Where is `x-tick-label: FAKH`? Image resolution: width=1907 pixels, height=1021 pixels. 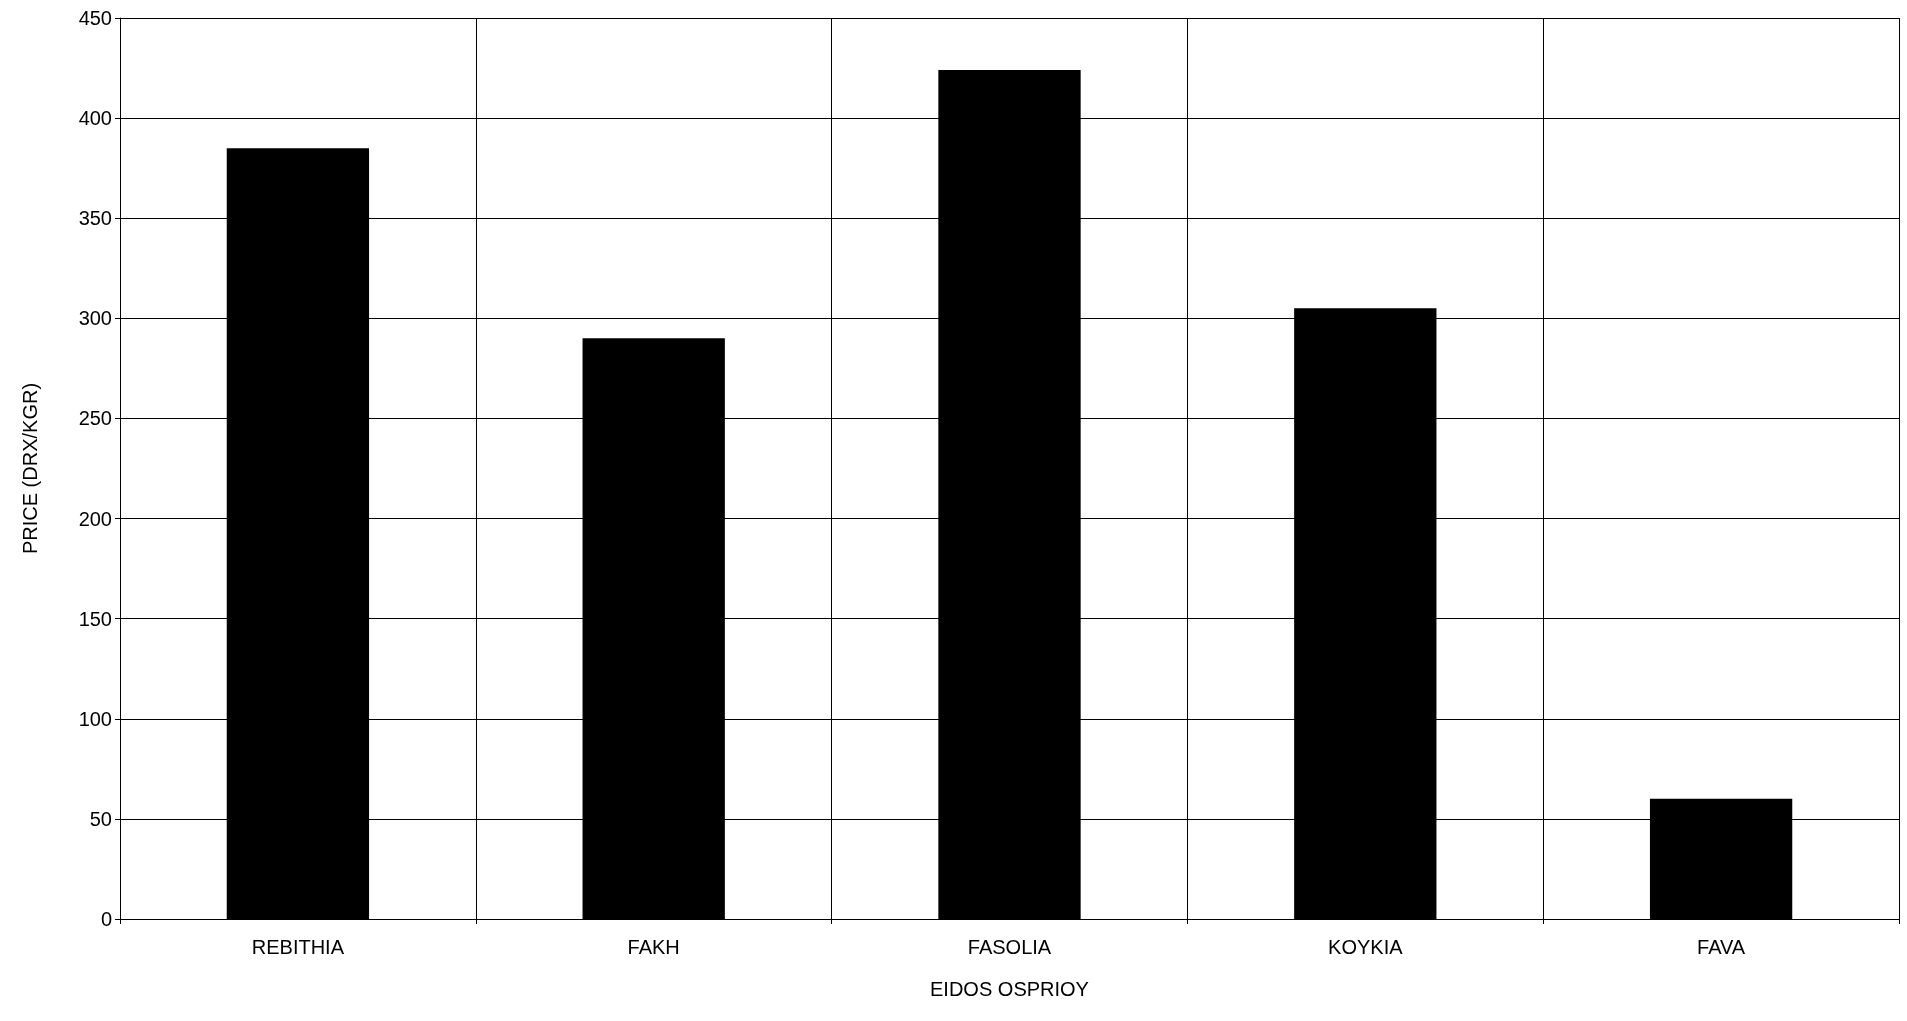 x-tick-label: FAKH is located at coordinates (653, 947).